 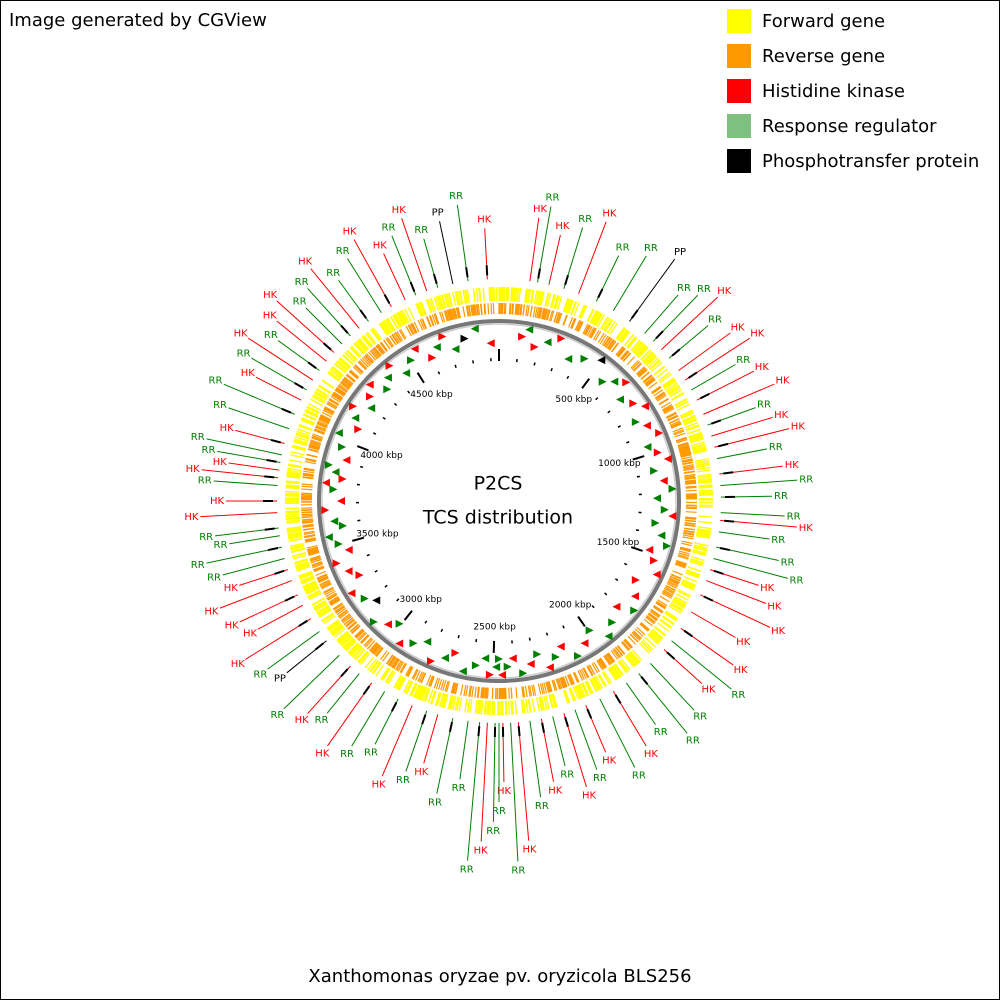 I want to click on tick-label: 2500 kbp, so click(x=494, y=627).